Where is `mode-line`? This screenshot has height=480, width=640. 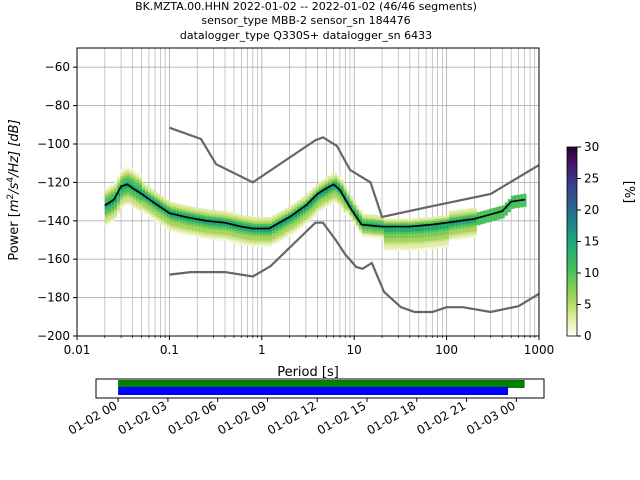 mode-line is located at coordinates (314, 206).